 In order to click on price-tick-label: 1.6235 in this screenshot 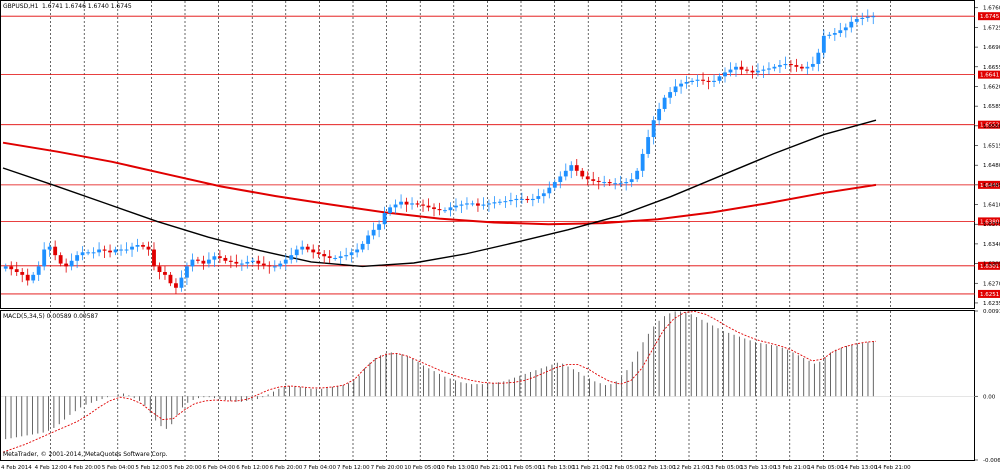, I will do `click(991, 304)`.